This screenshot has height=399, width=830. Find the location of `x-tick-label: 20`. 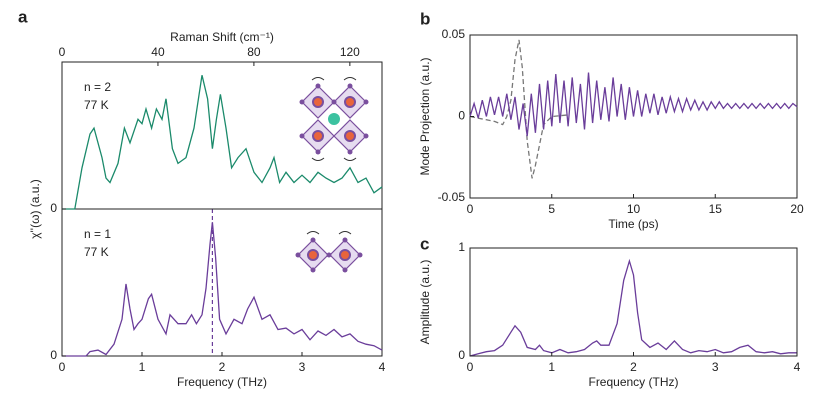

x-tick-label: 20 is located at coordinates (797, 209).